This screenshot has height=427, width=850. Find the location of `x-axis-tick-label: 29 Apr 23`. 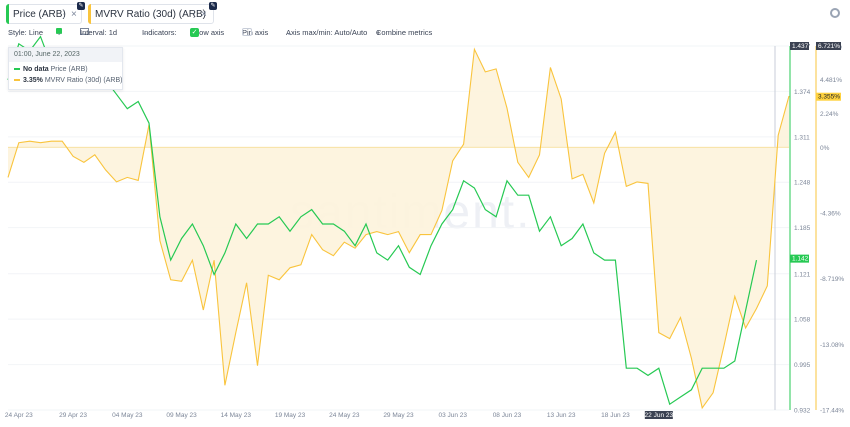

x-axis-tick-label: 29 Apr 23 is located at coordinates (73, 415).